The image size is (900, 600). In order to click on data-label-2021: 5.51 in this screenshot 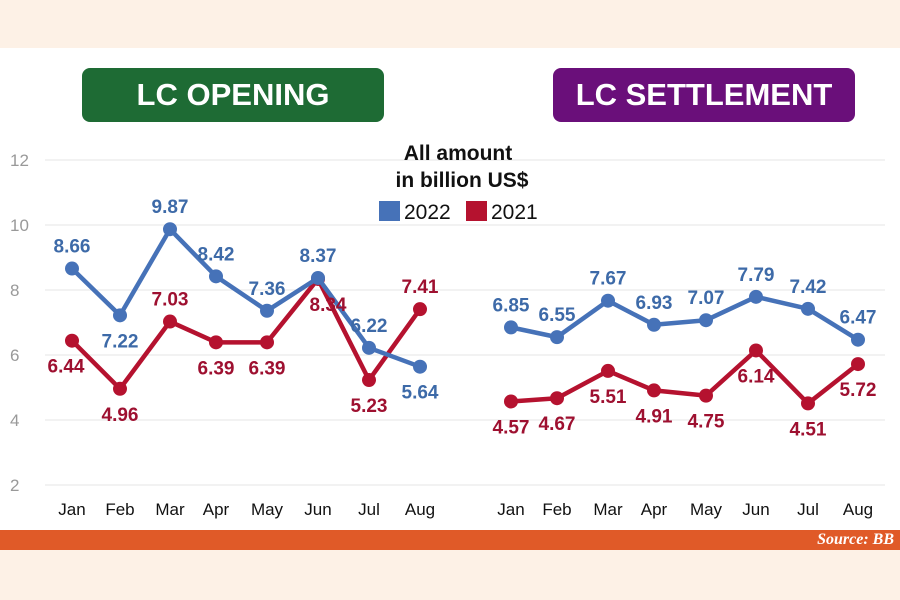, I will do `click(608, 397)`.